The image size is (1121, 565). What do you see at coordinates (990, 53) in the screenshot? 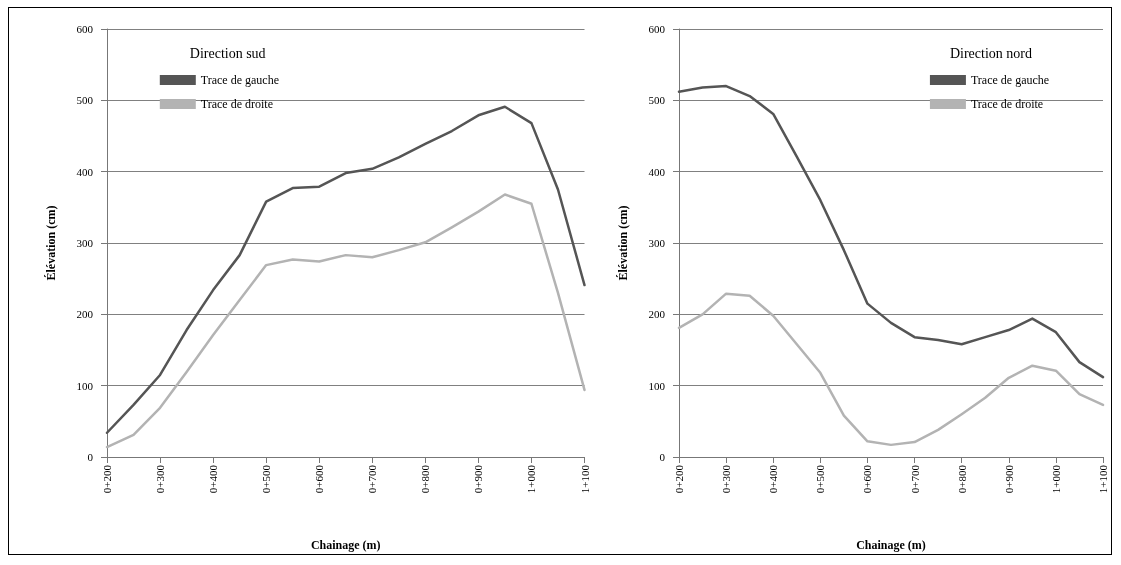
I see `text: Direction nord` at bounding box center [990, 53].